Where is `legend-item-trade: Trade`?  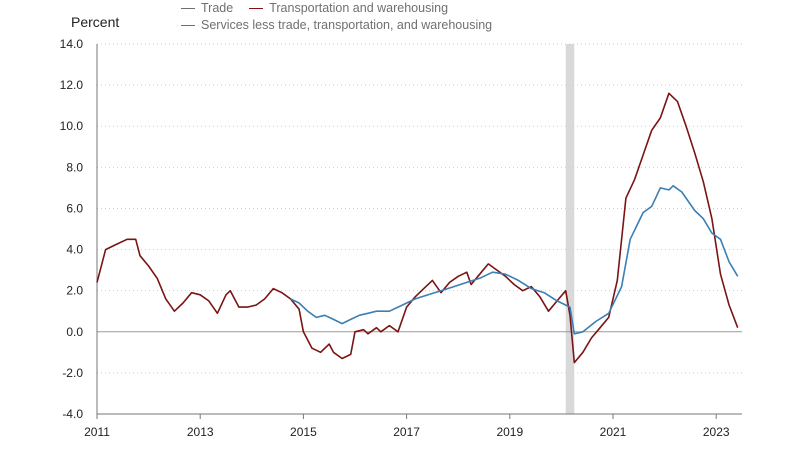
legend-item-trade: Trade is located at coordinates (207, 8).